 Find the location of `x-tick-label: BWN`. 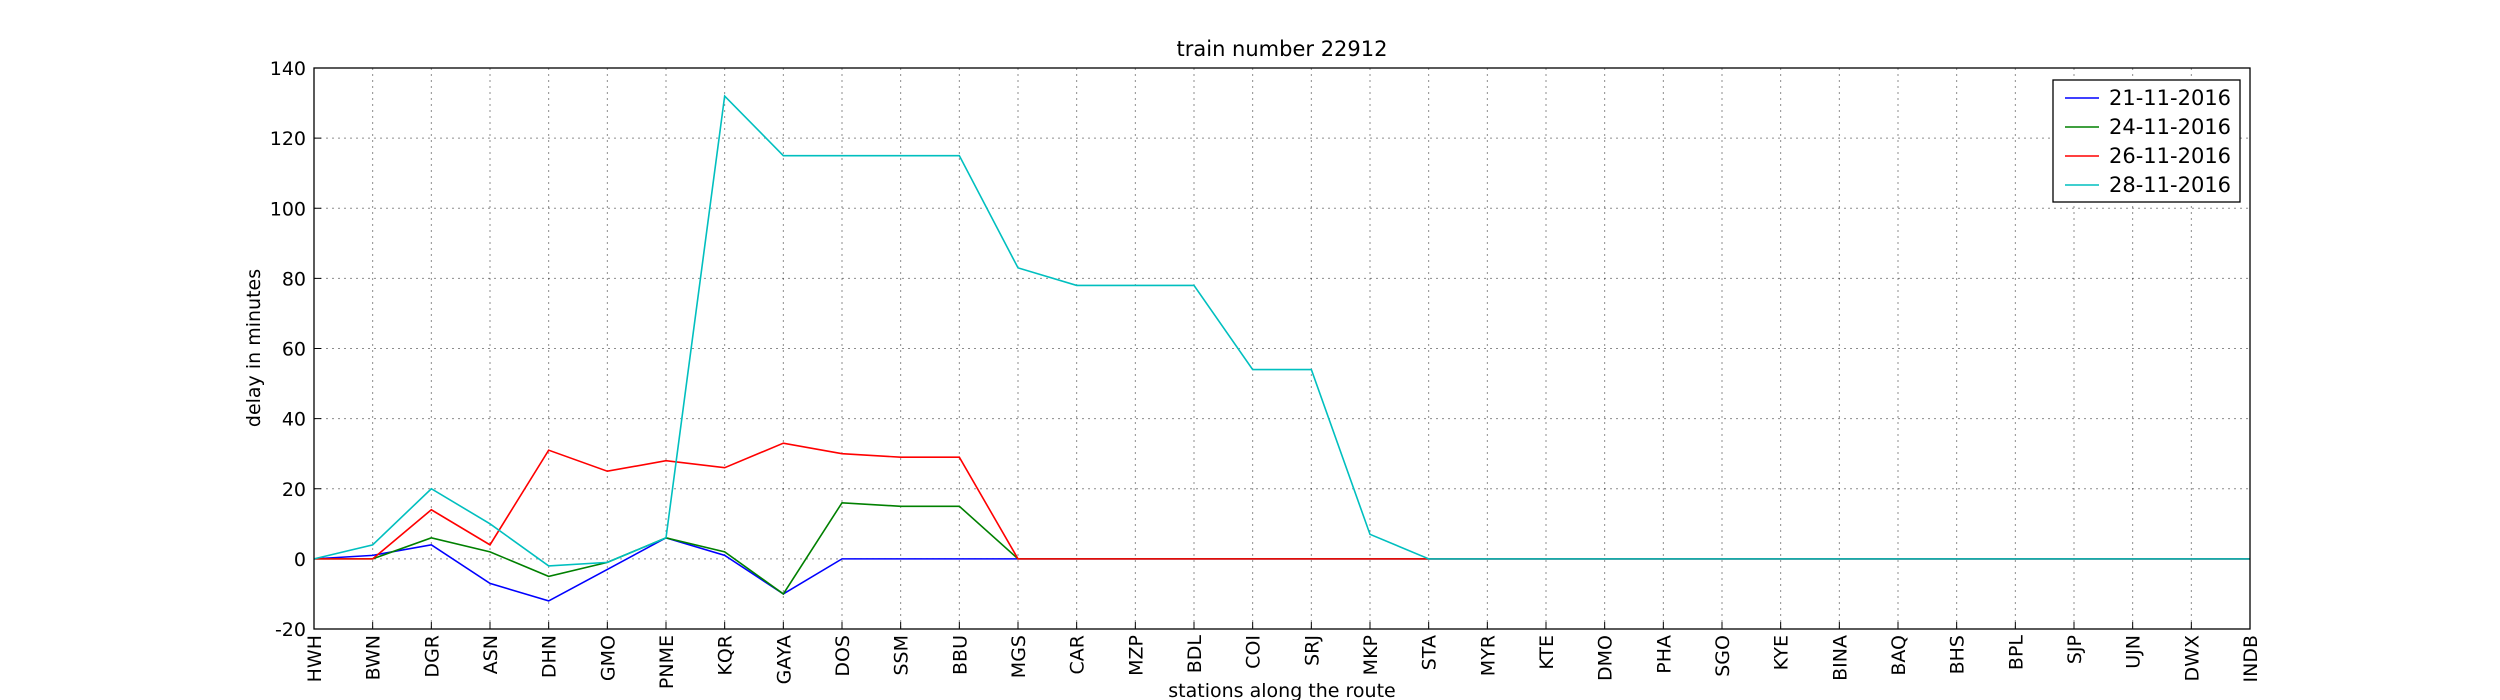

x-tick-label: BWN is located at coordinates (374, 657).